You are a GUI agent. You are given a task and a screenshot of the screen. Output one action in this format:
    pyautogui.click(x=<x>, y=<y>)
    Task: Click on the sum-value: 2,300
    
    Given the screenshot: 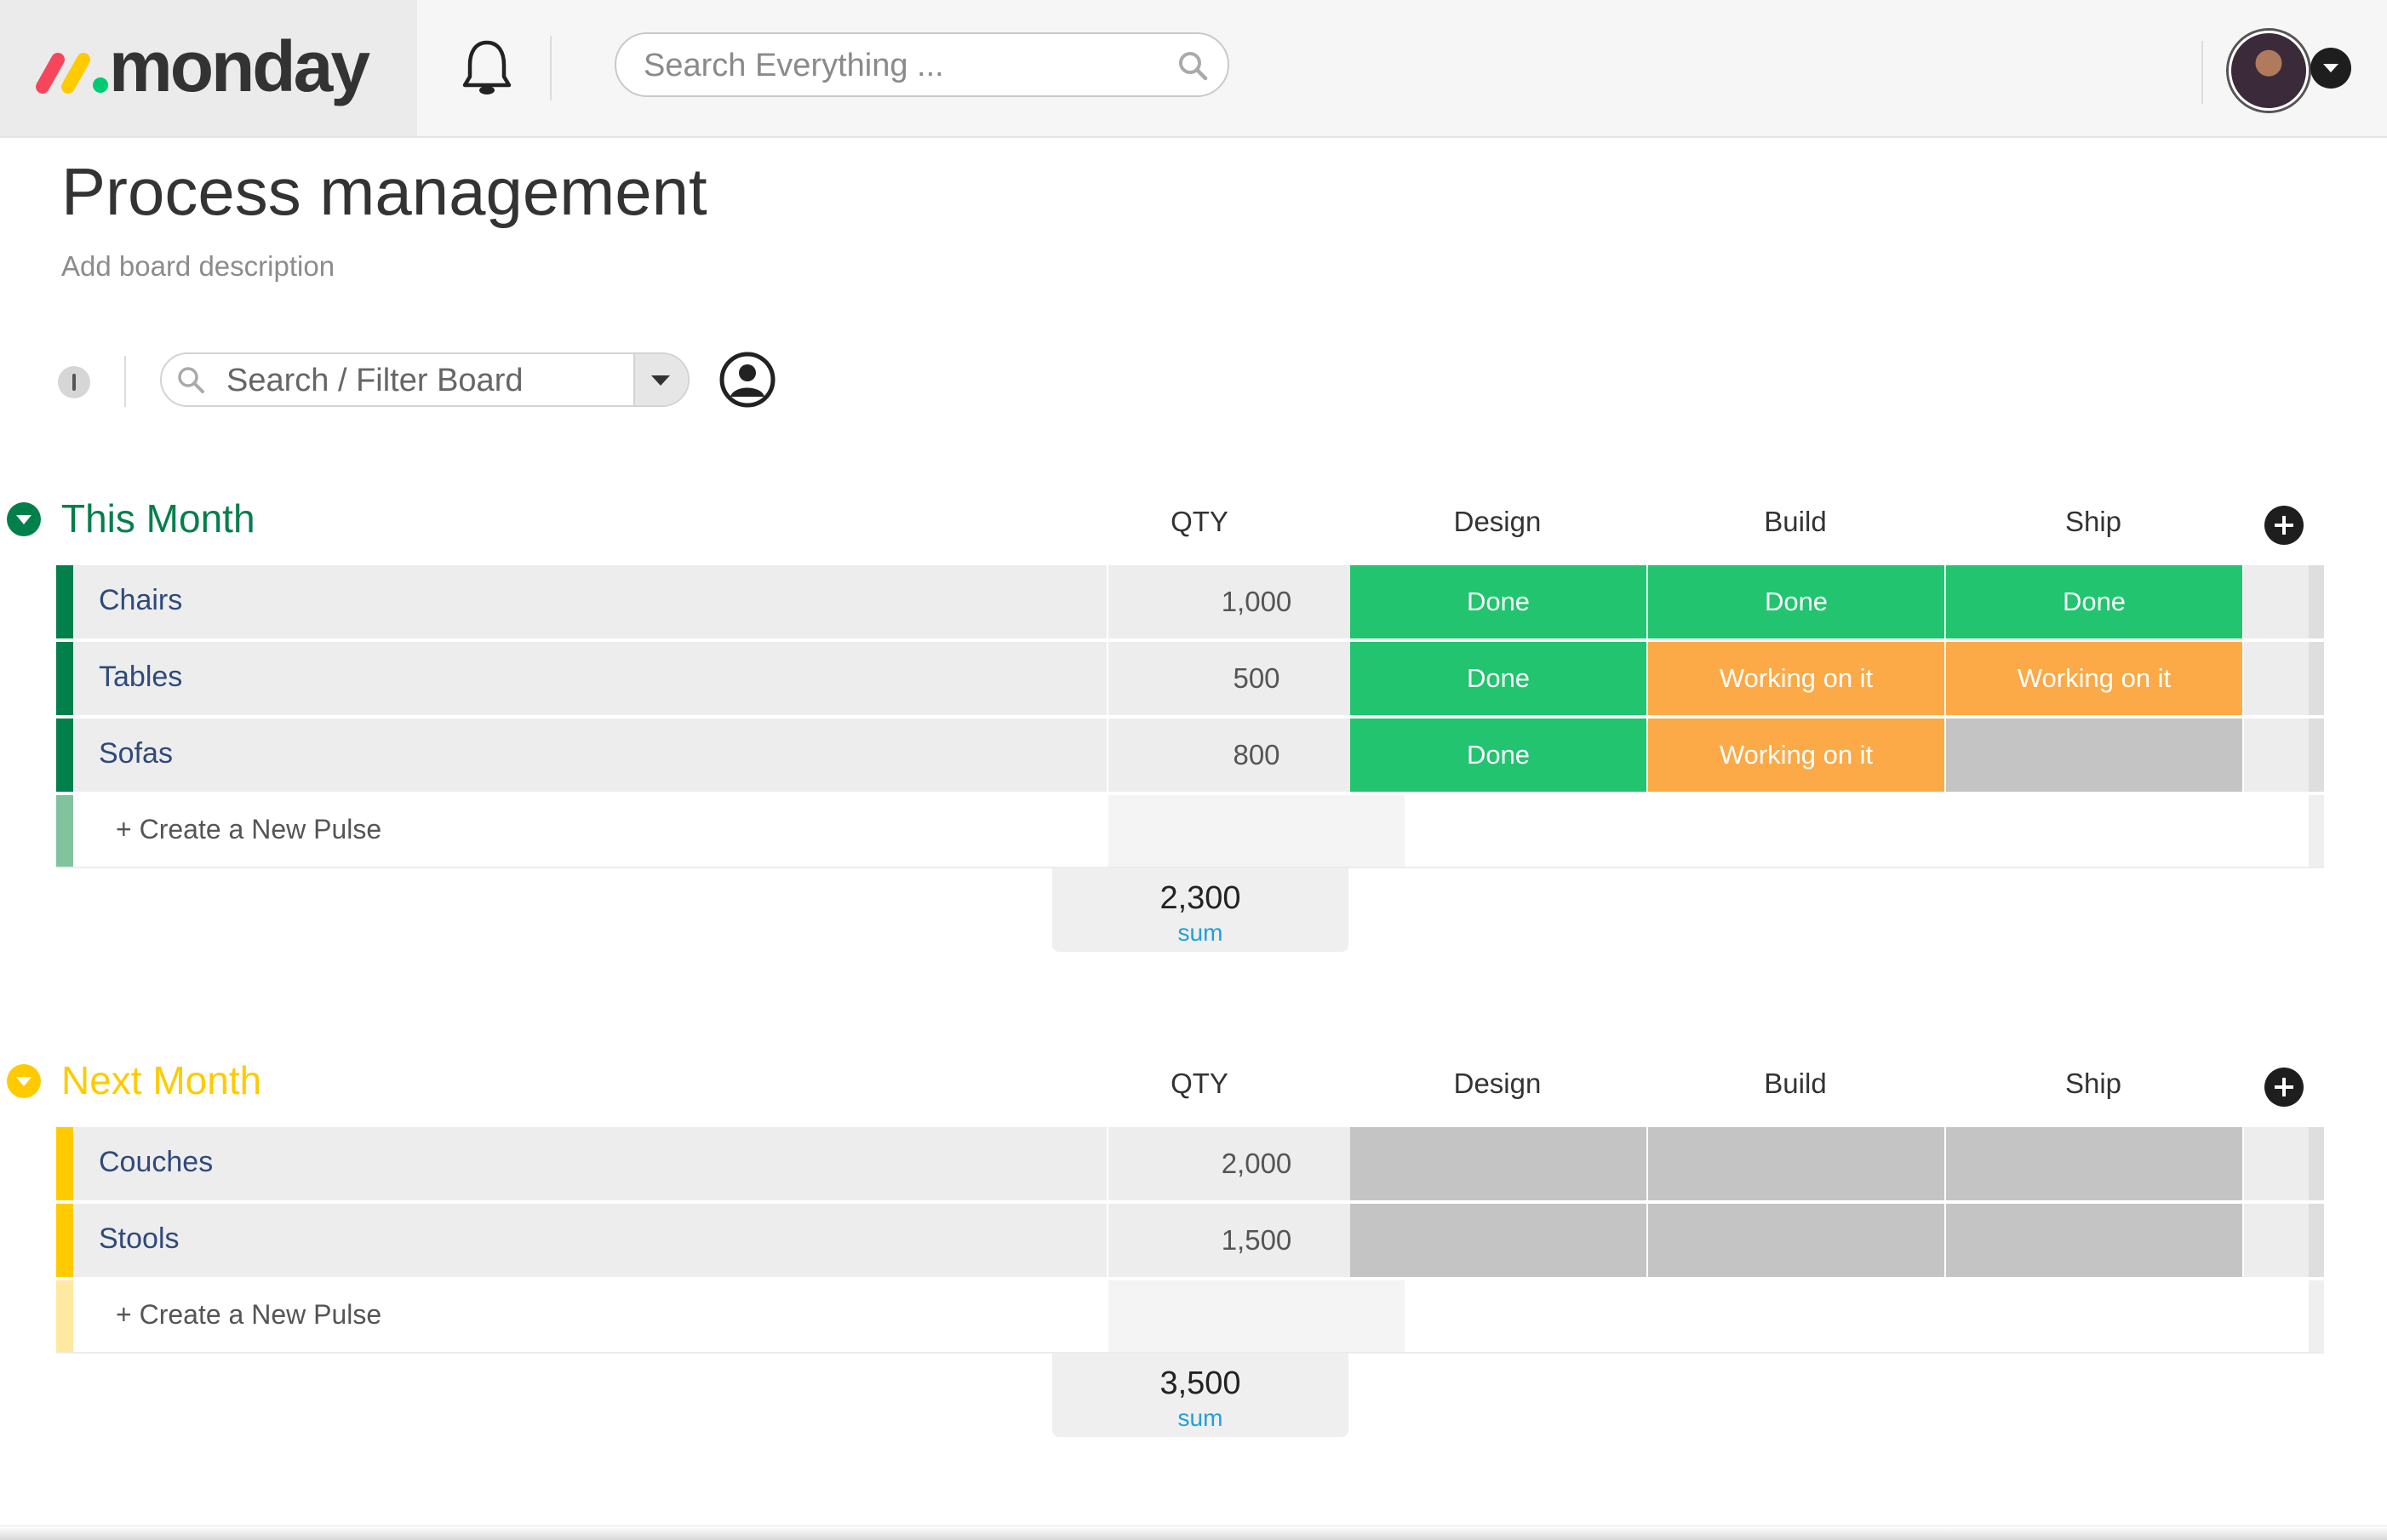 What is the action you would take?
    pyautogui.click(x=1200, y=898)
    